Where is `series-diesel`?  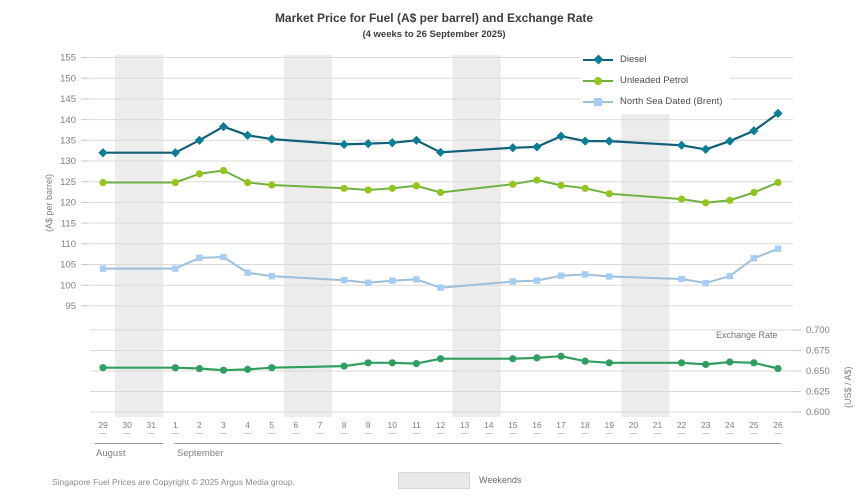
series-diesel is located at coordinates (440, 133).